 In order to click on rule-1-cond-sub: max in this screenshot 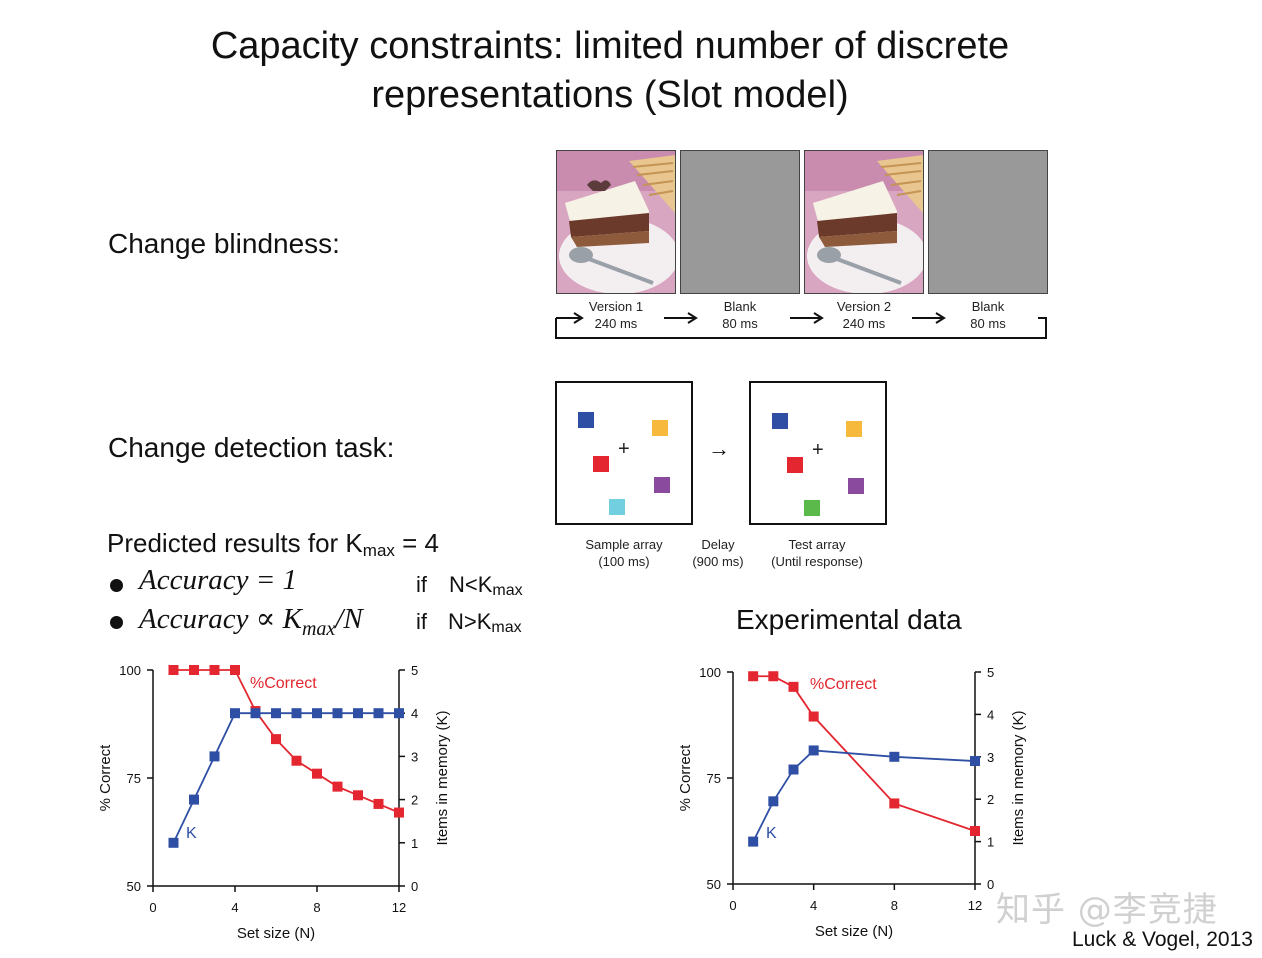, I will do `click(507, 590)`.